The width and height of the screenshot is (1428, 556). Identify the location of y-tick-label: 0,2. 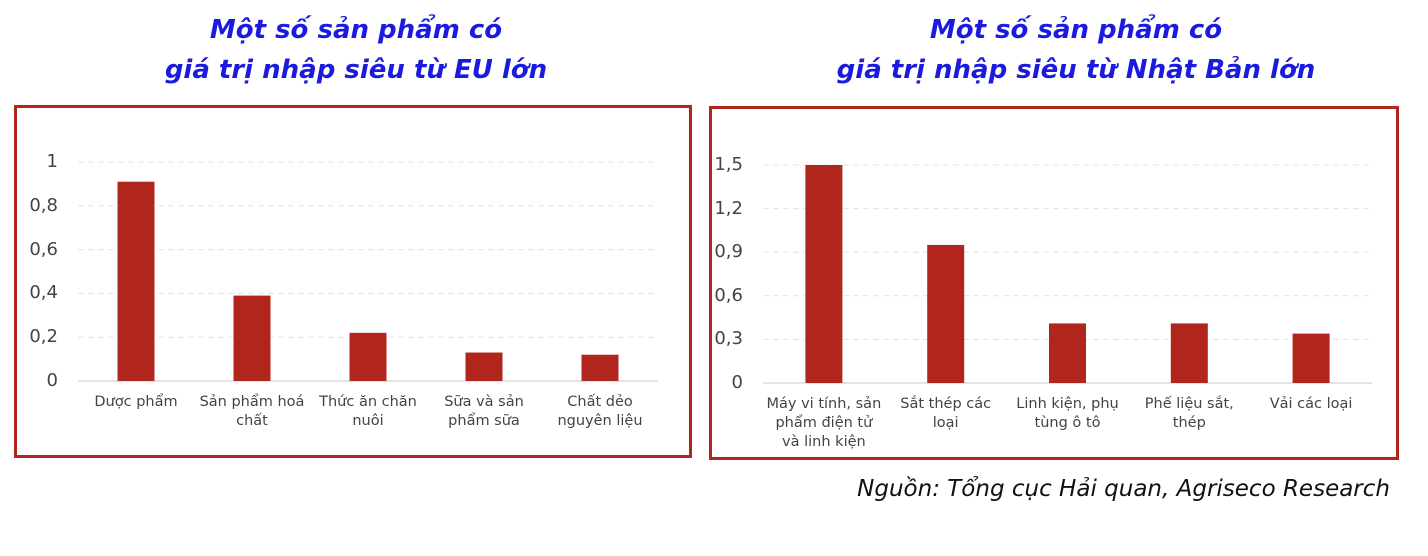
(43, 337).